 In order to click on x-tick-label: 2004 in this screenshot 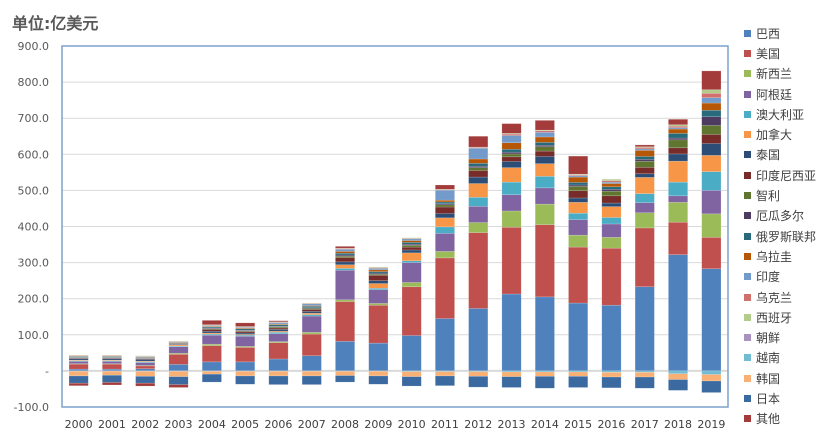, I will do `click(212, 424)`.